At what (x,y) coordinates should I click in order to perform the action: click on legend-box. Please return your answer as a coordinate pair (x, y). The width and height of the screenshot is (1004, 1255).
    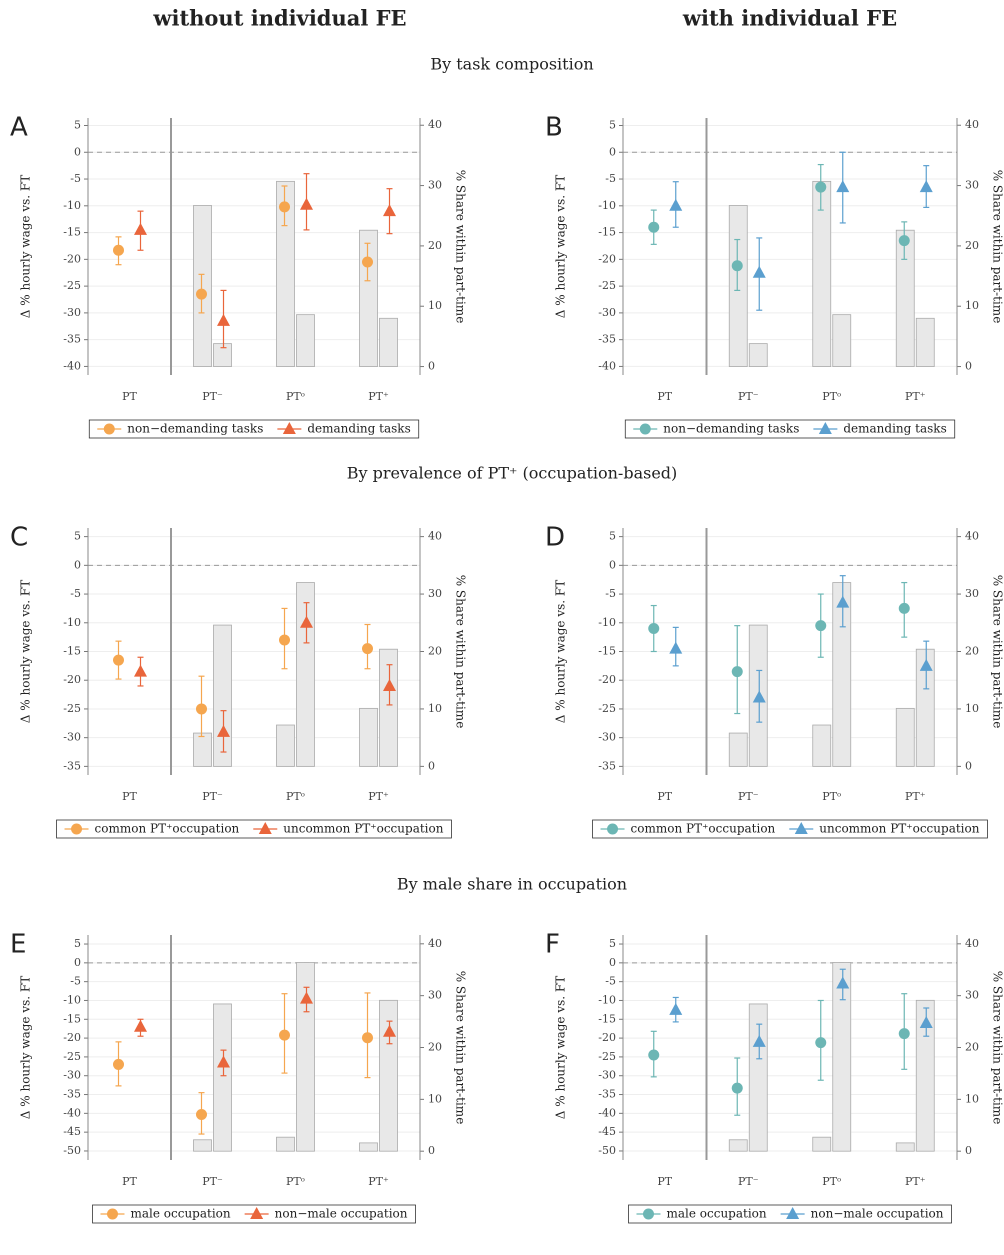
    Looking at the image, I should click on (254, 429).